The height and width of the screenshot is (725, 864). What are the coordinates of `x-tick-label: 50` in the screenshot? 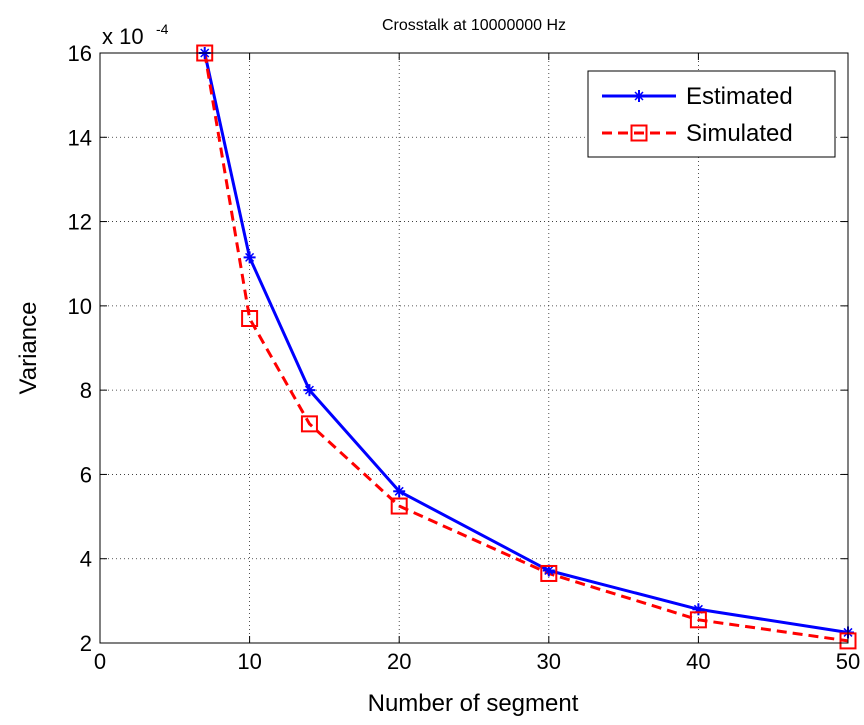 It's located at (848, 661).